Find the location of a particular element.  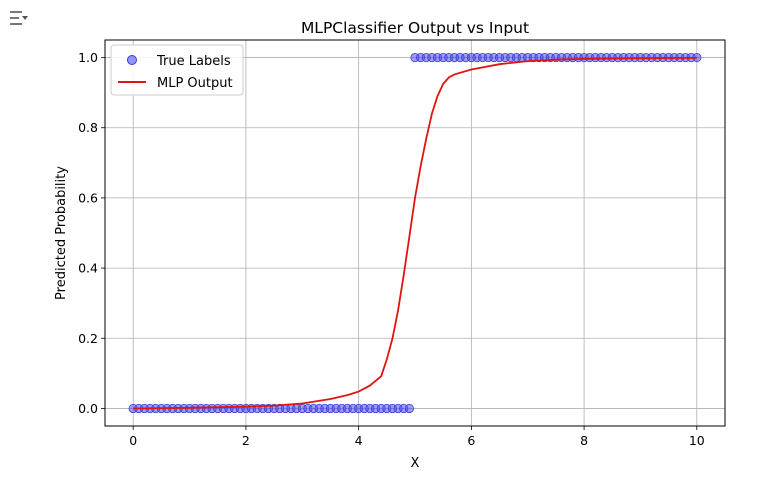

legend: True Labels MLP Output is located at coordinates (177, 70).